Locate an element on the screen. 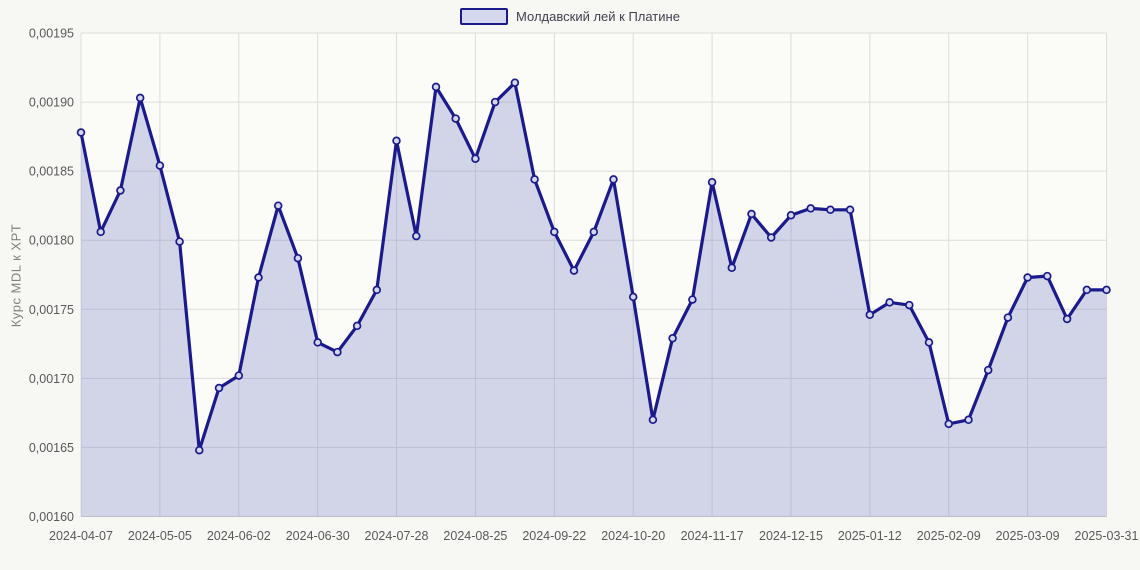 Image resolution: width=1140 pixels, height=570 pixels. x-tick-label: 2024-05-05 is located at coordinates (160, 536).